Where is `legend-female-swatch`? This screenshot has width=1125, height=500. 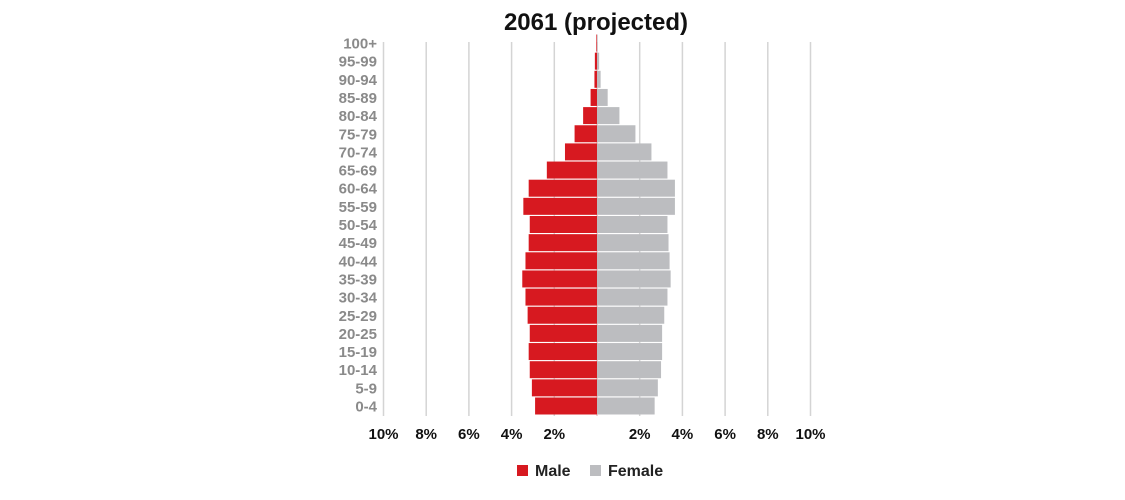
legend-female-swatch is located at coordinates (595, 470).